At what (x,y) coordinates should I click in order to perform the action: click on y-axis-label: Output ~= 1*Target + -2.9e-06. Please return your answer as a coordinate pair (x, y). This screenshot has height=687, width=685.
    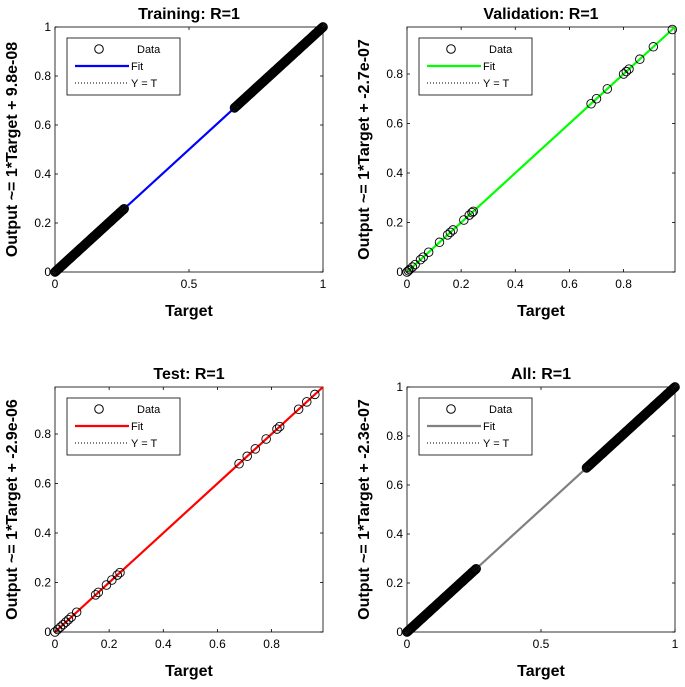
    Looking at the image, I should click on (12, 509).